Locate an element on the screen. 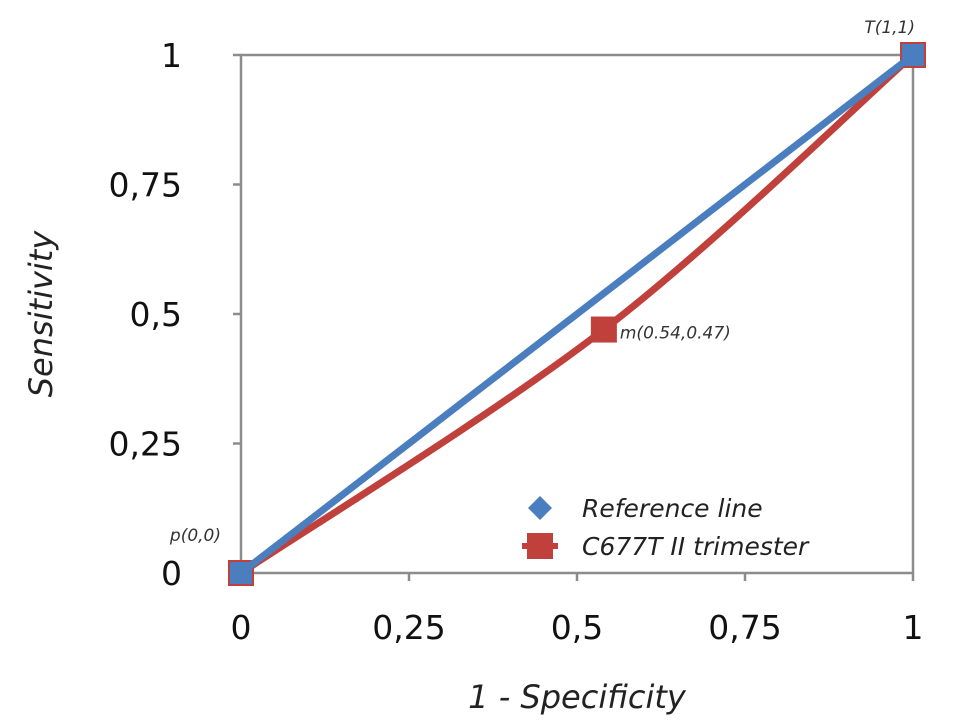 Image resolution: width=969 pixels, height=726 pixels. legend-label: C677T II trimester is located at coordinates (696, 546).